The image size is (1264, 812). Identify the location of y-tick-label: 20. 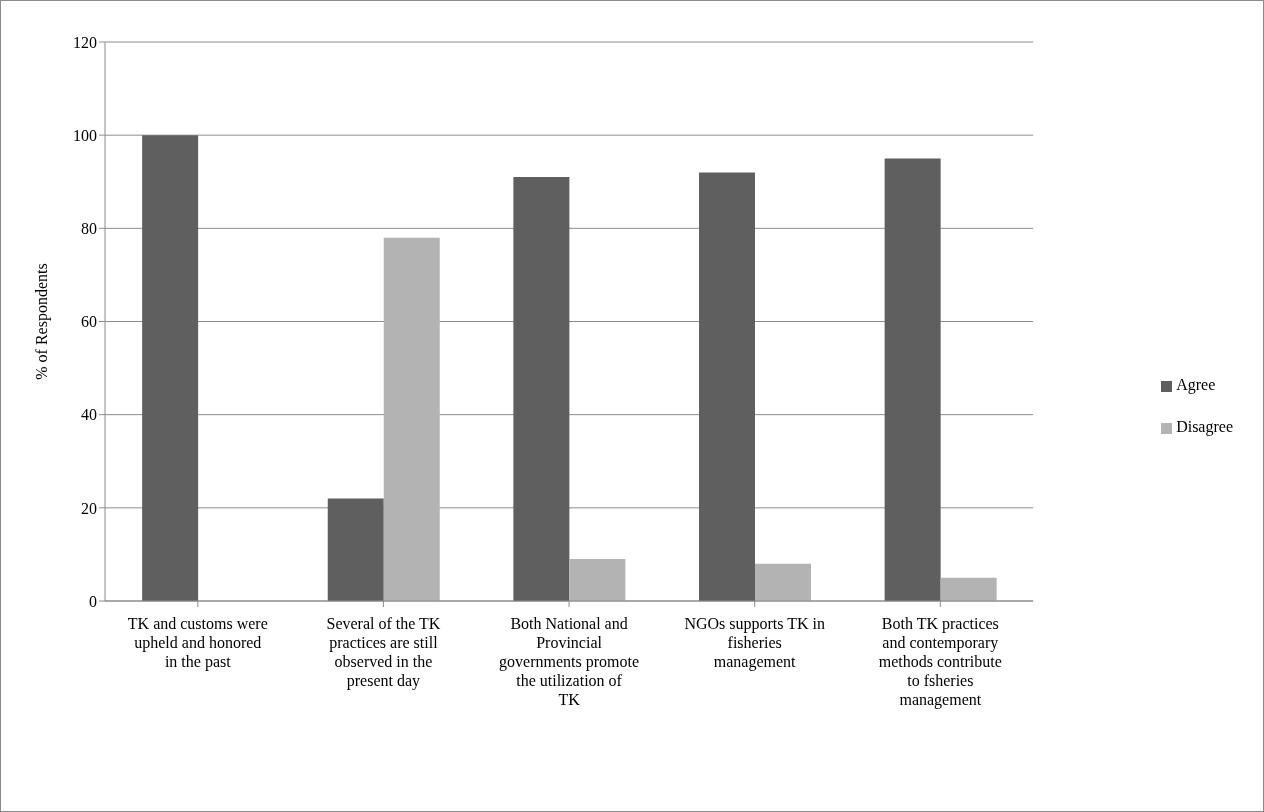
(89, 508).